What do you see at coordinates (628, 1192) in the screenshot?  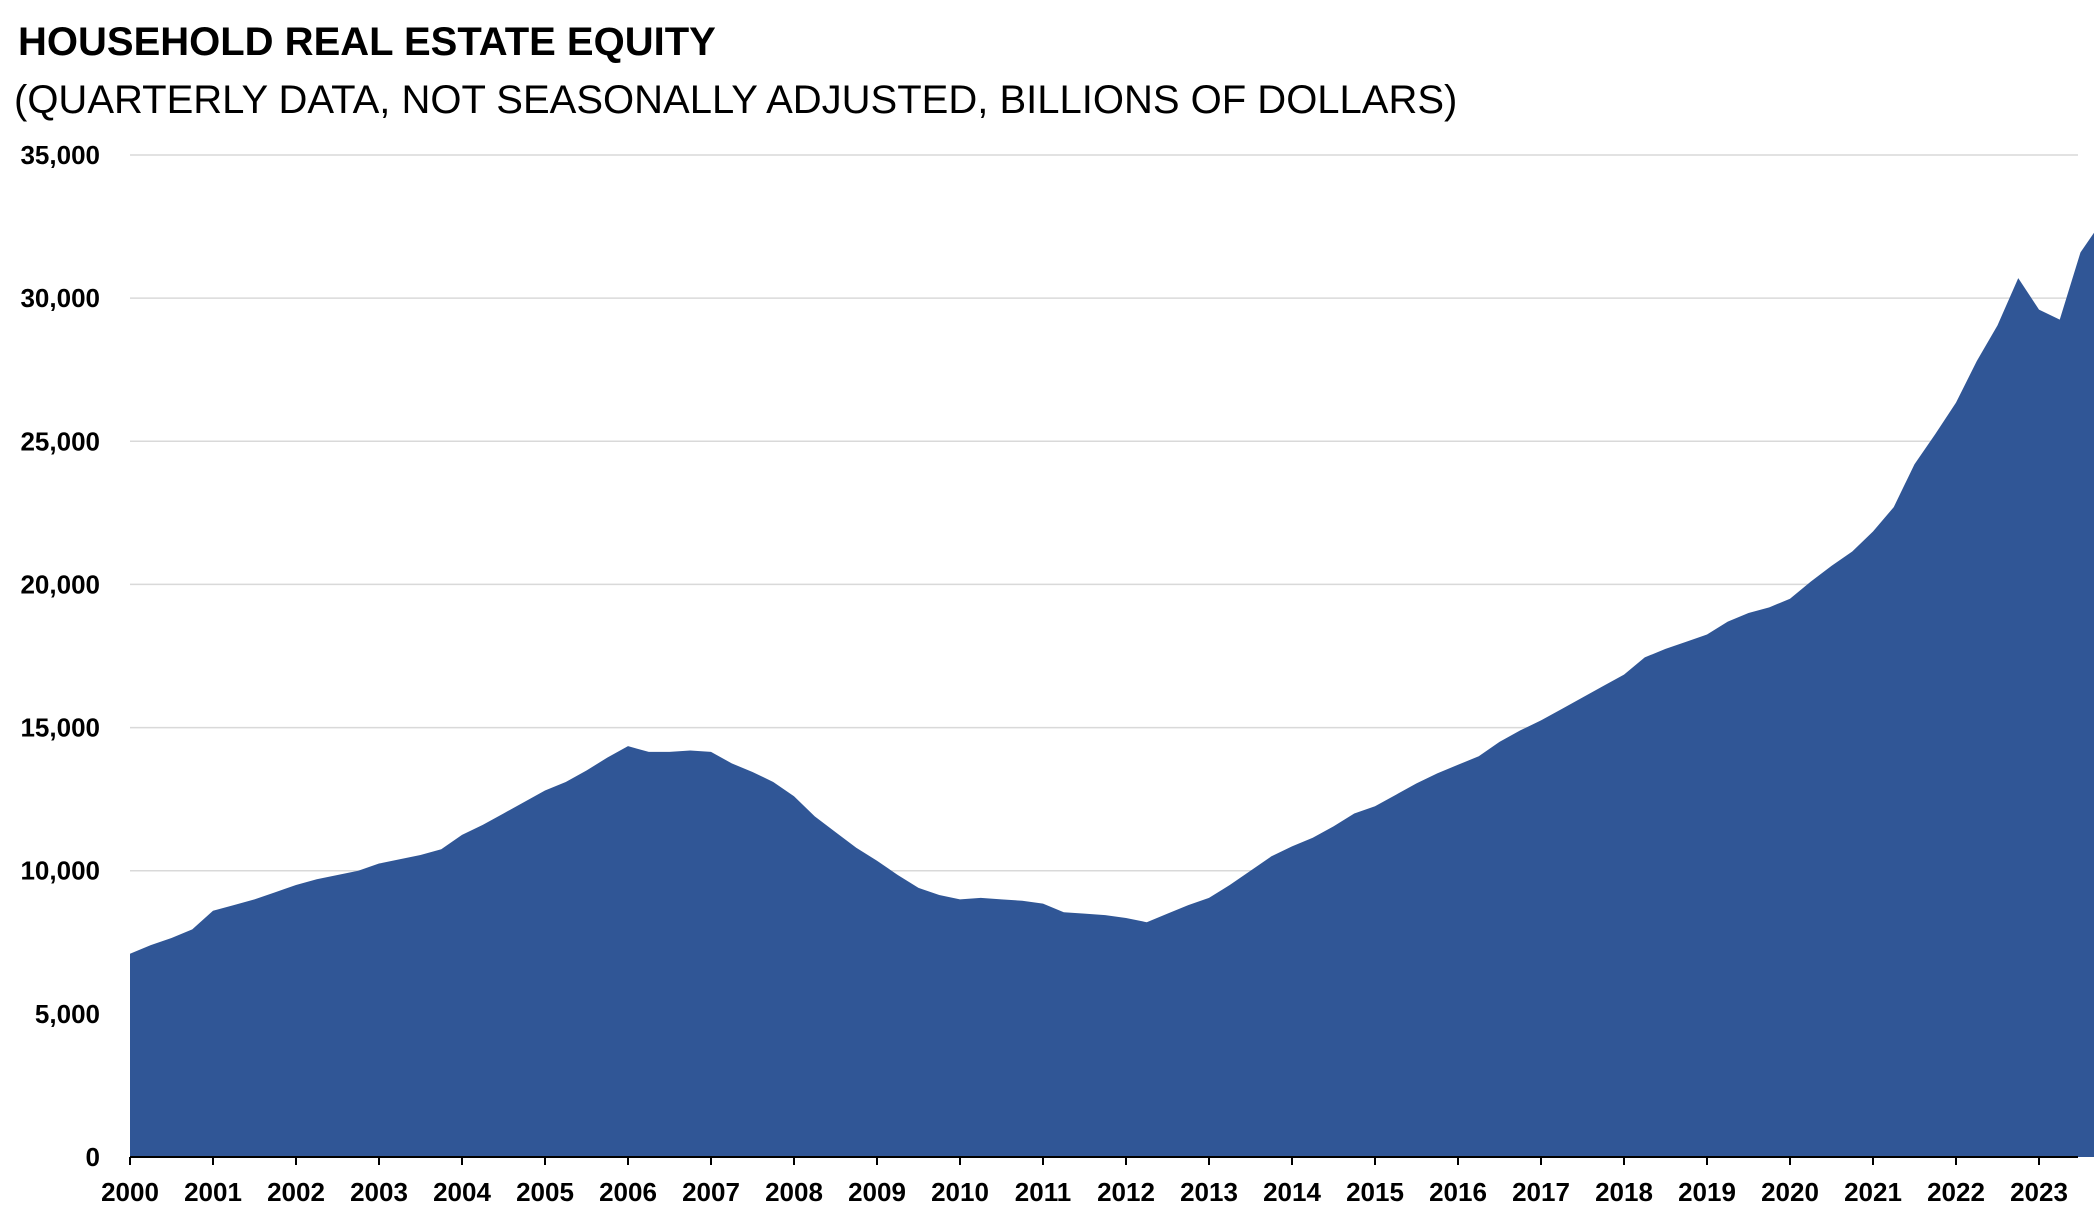 I see `x-tick-label: 2006` at bounding box center [628, 1192].